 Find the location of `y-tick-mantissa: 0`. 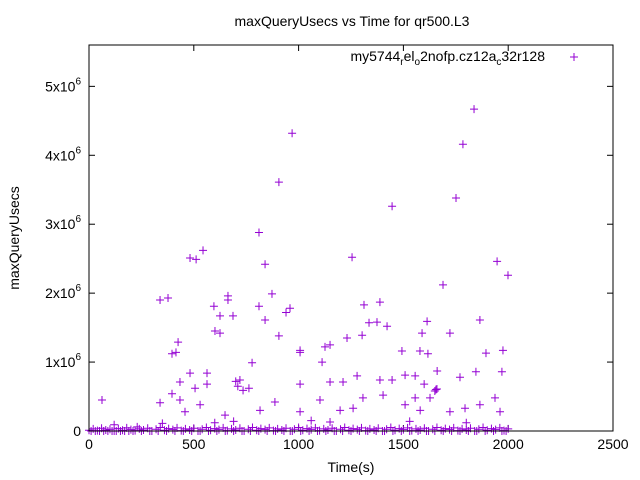

y-tick-mantissa: 0 is located at coordinates (77, 431).